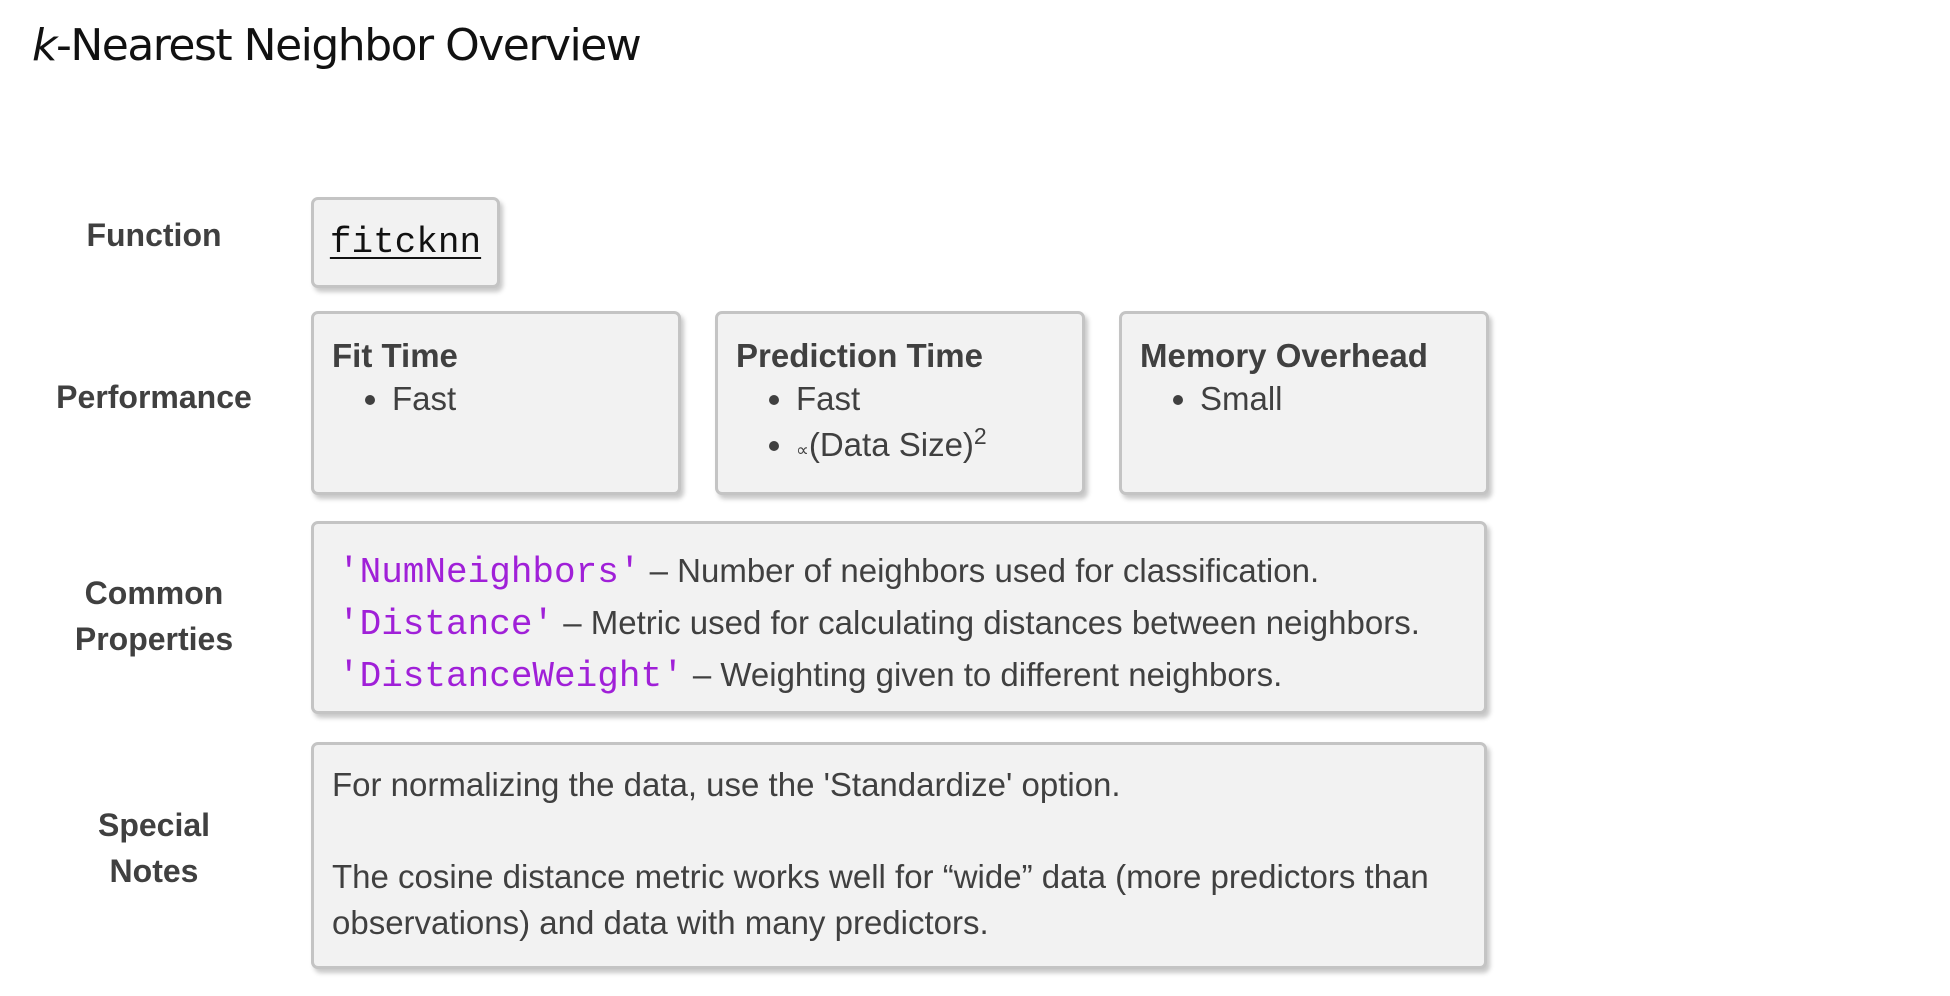 This screenshot has height=996, width=1950. I want to click on function-row-label: Function, so click(154, 235).